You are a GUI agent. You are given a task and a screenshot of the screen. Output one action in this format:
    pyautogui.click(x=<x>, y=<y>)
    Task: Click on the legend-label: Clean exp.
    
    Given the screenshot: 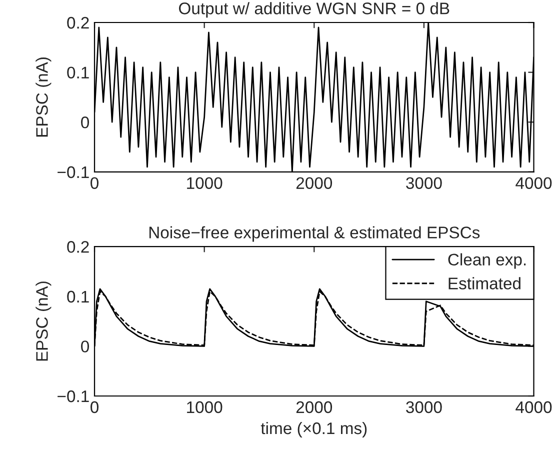 What is the action you would take?
    pyautogui.click(x=487, y=261)
    